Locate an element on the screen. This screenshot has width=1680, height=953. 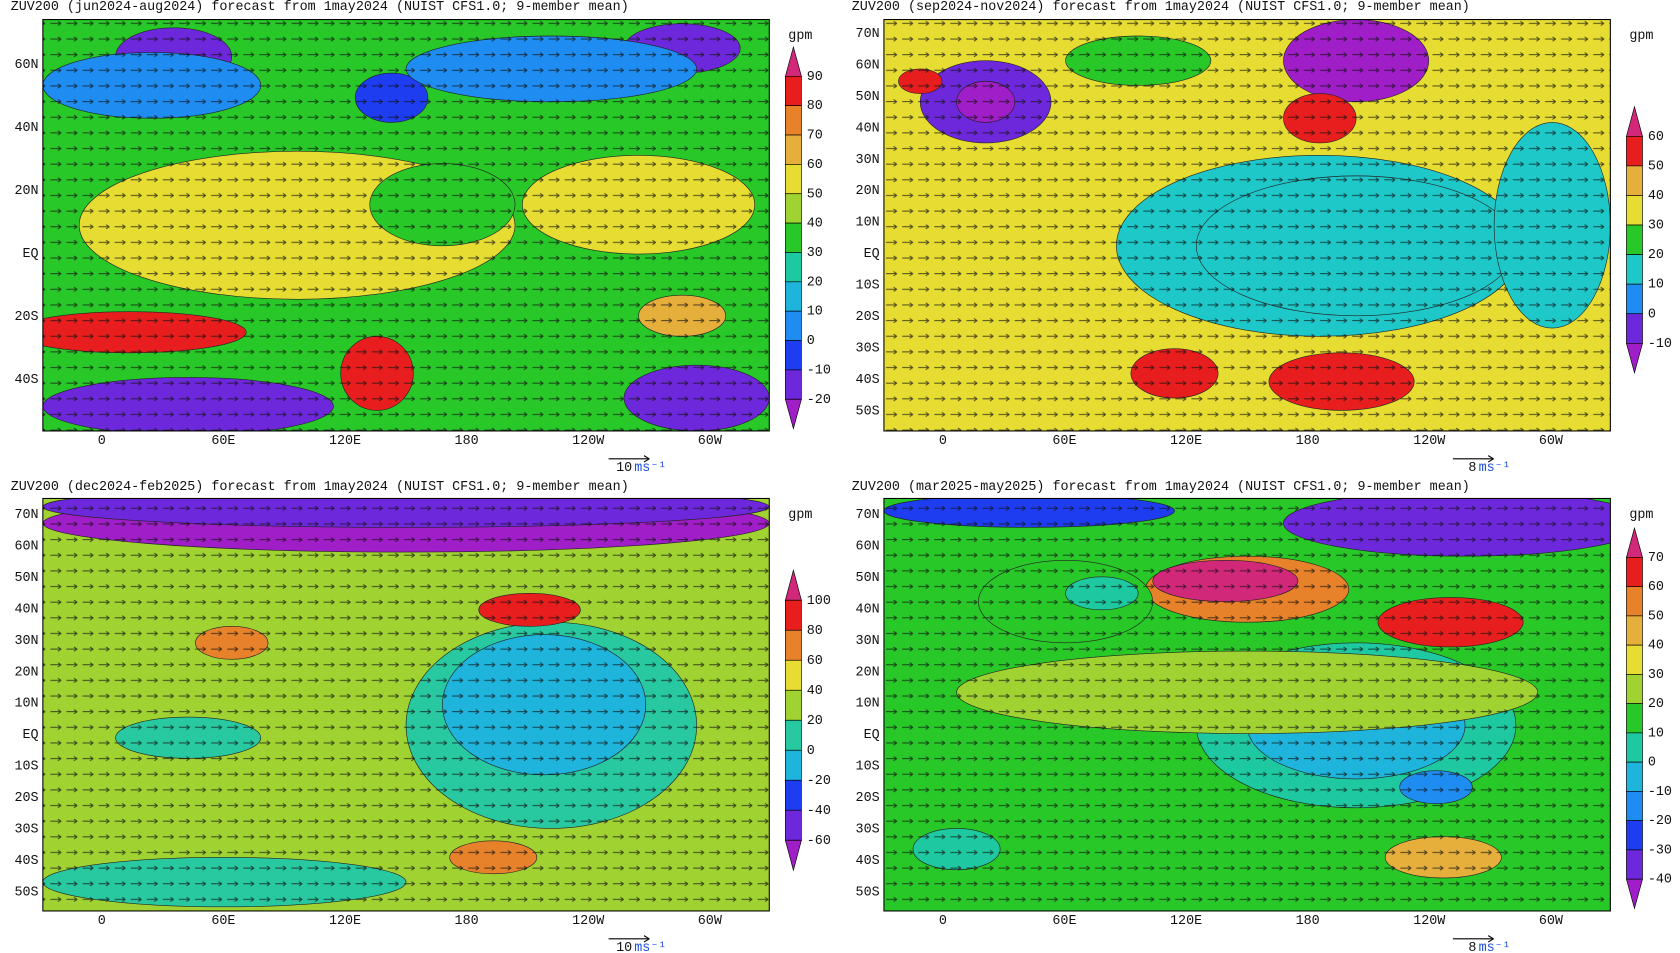
colorbar-label: -30 is located at coordinates (1660, 850).